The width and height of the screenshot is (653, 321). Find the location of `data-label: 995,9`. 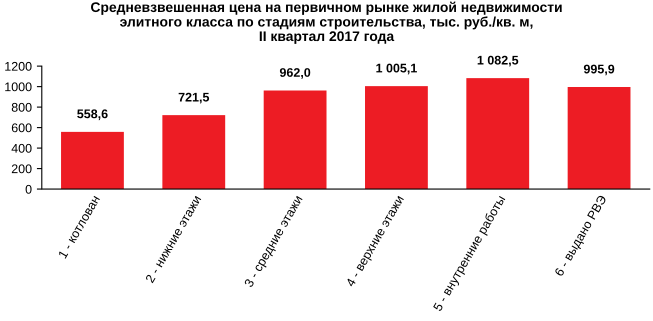

data-label: 995,9 is located at coordinates (599, 70).